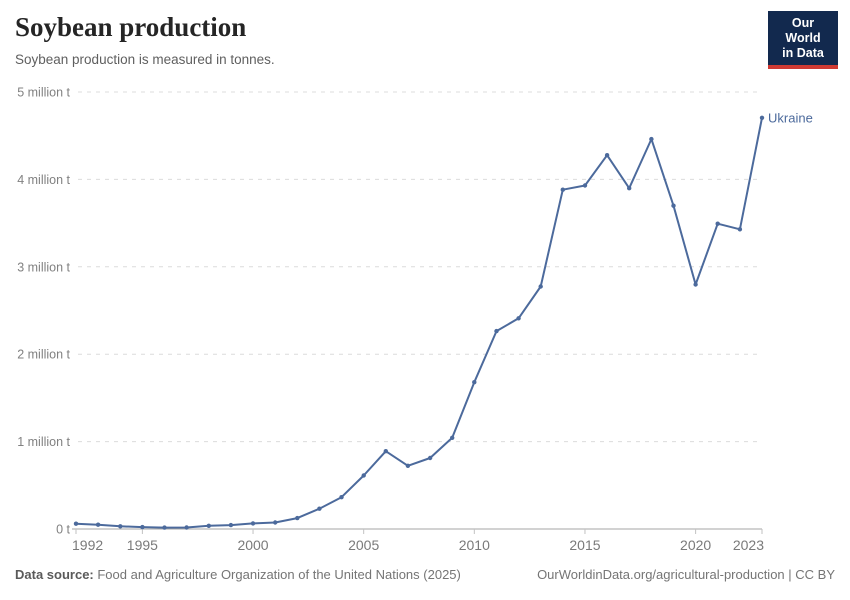 The height and width of the screenshot is (600, 850). What do you see at coordinates (748, 545) in the screenshot?
I see `x-axis-label: 2023` at bounding box center [748, 545].